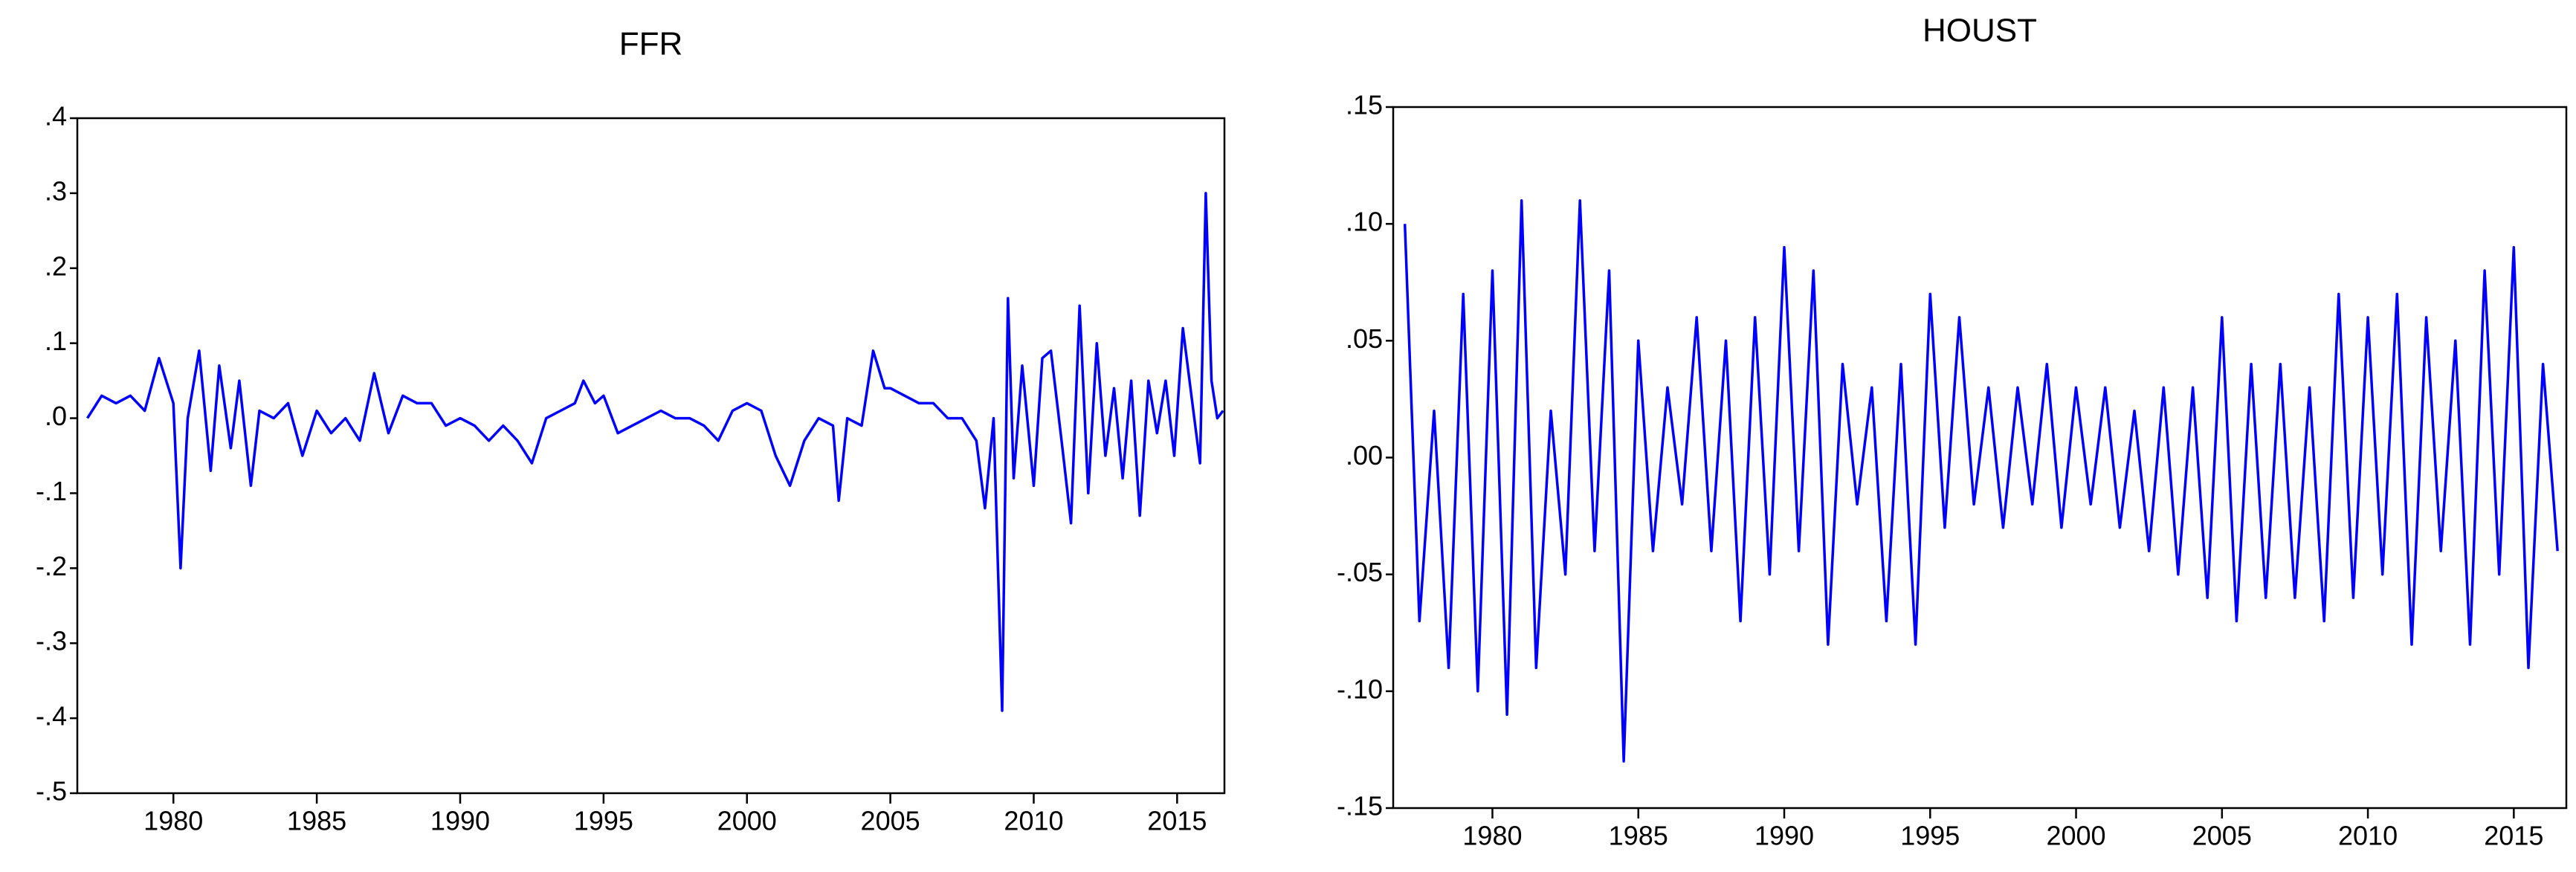 The image size is (2576, 872). I want to click on y-tick-label: .1, so click(56, 341).